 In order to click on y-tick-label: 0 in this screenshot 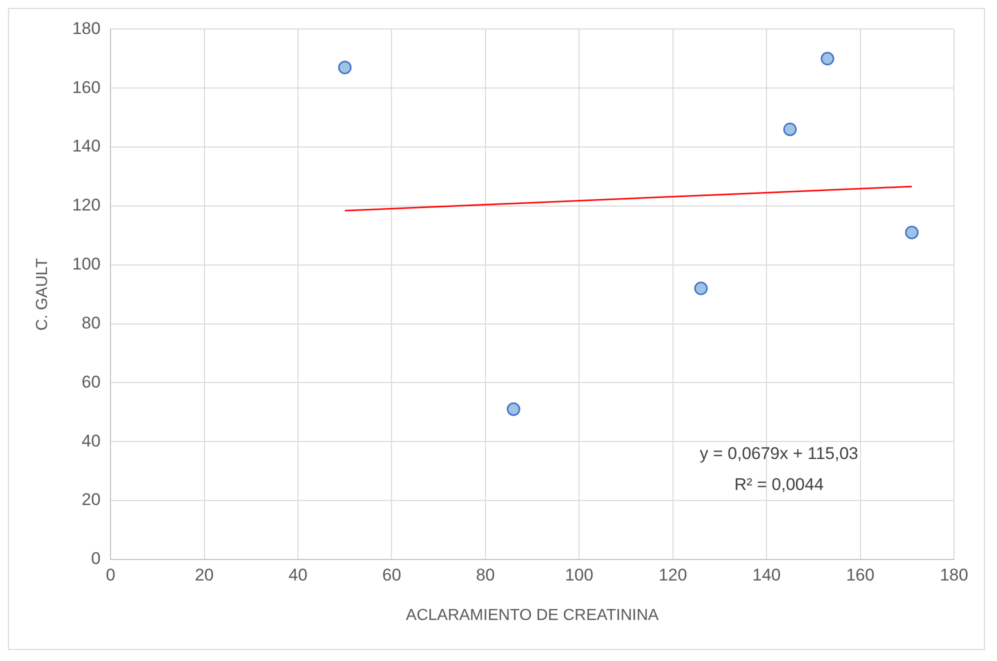, I will do `click(96, 558)`.